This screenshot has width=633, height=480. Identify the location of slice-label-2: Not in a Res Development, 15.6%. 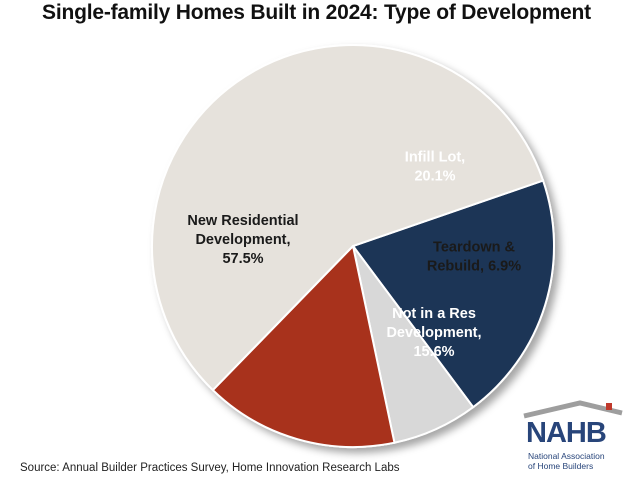
(433, 333).